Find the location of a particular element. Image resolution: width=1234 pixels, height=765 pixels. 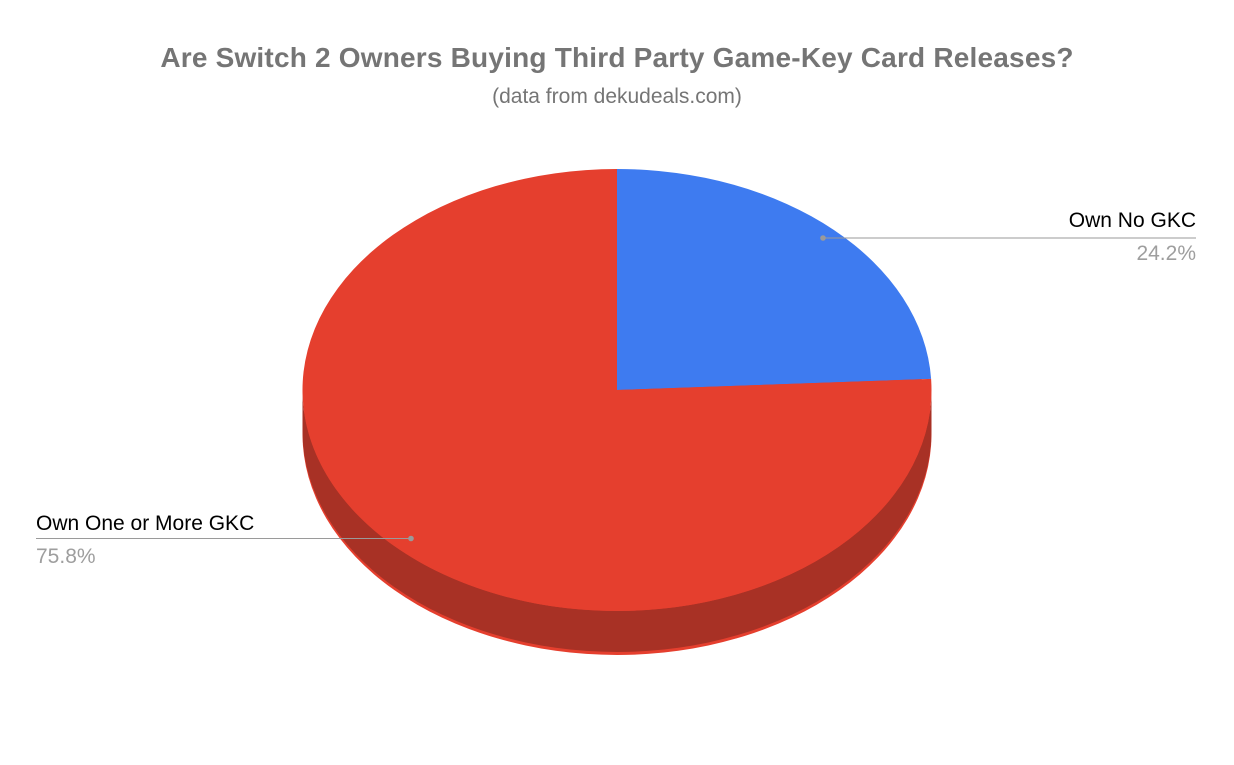

slice-percent-own-one-or-more-gkc: 75.8% is located at coordinates (66, 556).